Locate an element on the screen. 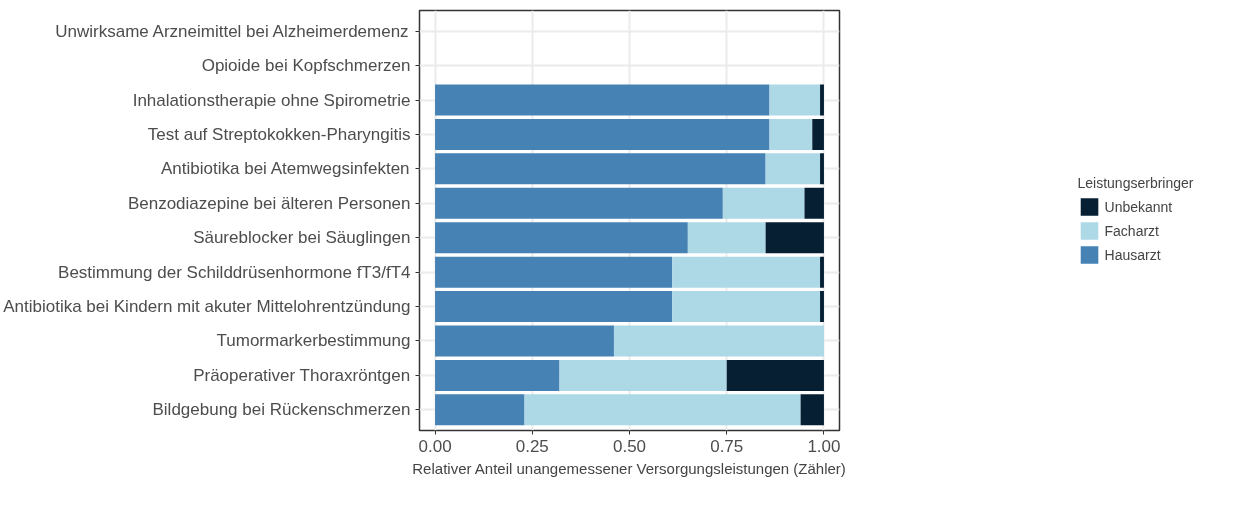  x-tick-label: 1.00 is located at coordinates (824, 446).